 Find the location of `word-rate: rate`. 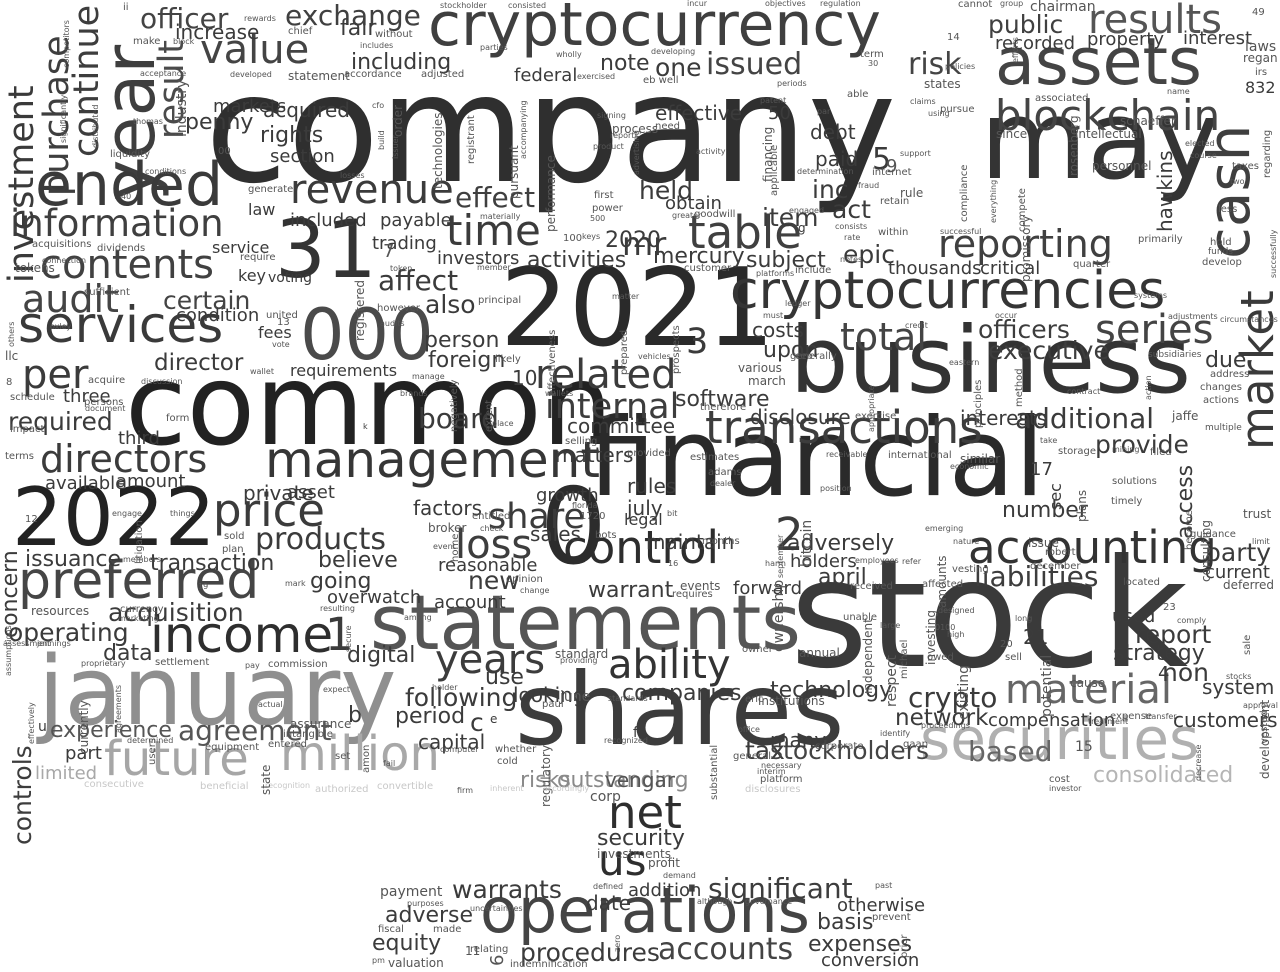

word-rate: rate is located at coordinates (852, 237).